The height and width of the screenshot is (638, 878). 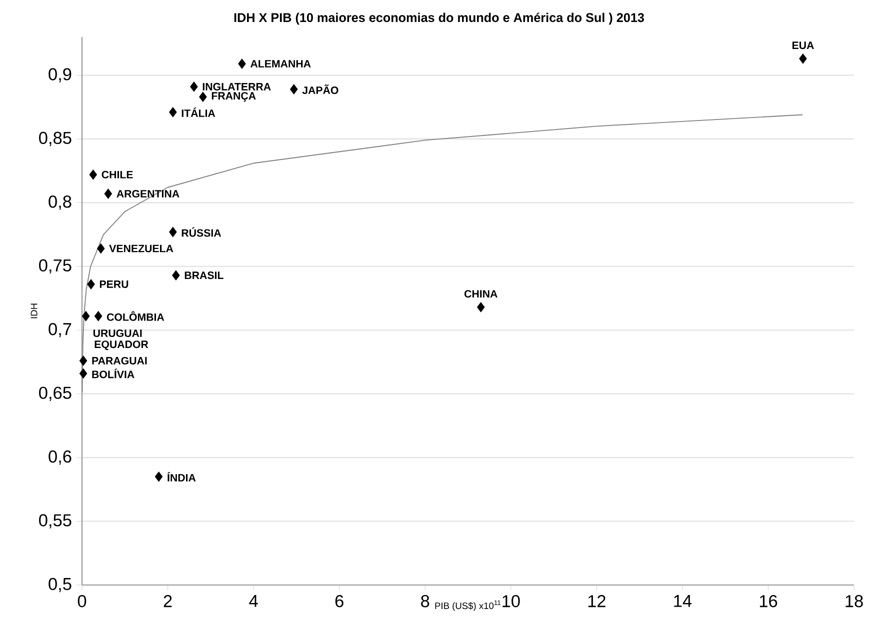 I want to click on y-tick-label: 0,8, so click(x=60, y=203).